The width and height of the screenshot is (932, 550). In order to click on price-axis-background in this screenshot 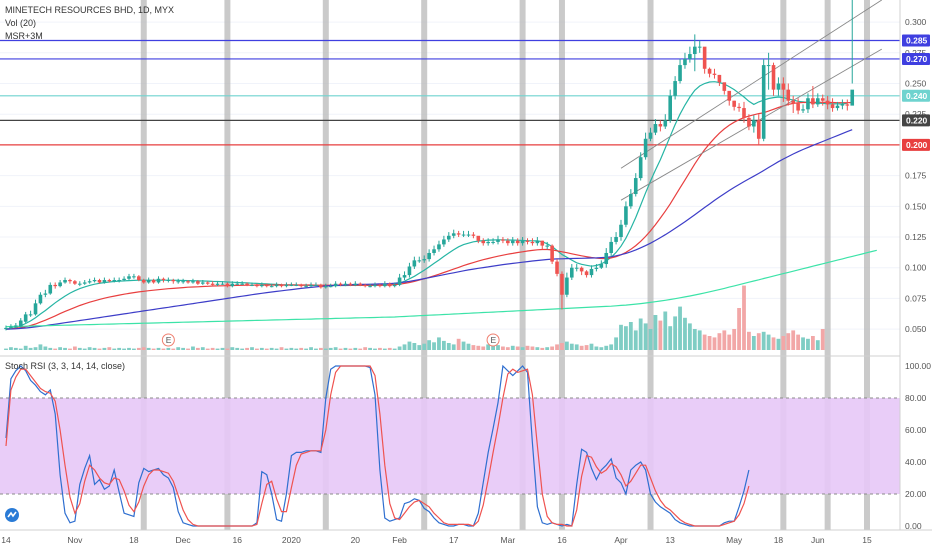, I will do `click(916, 265)`.